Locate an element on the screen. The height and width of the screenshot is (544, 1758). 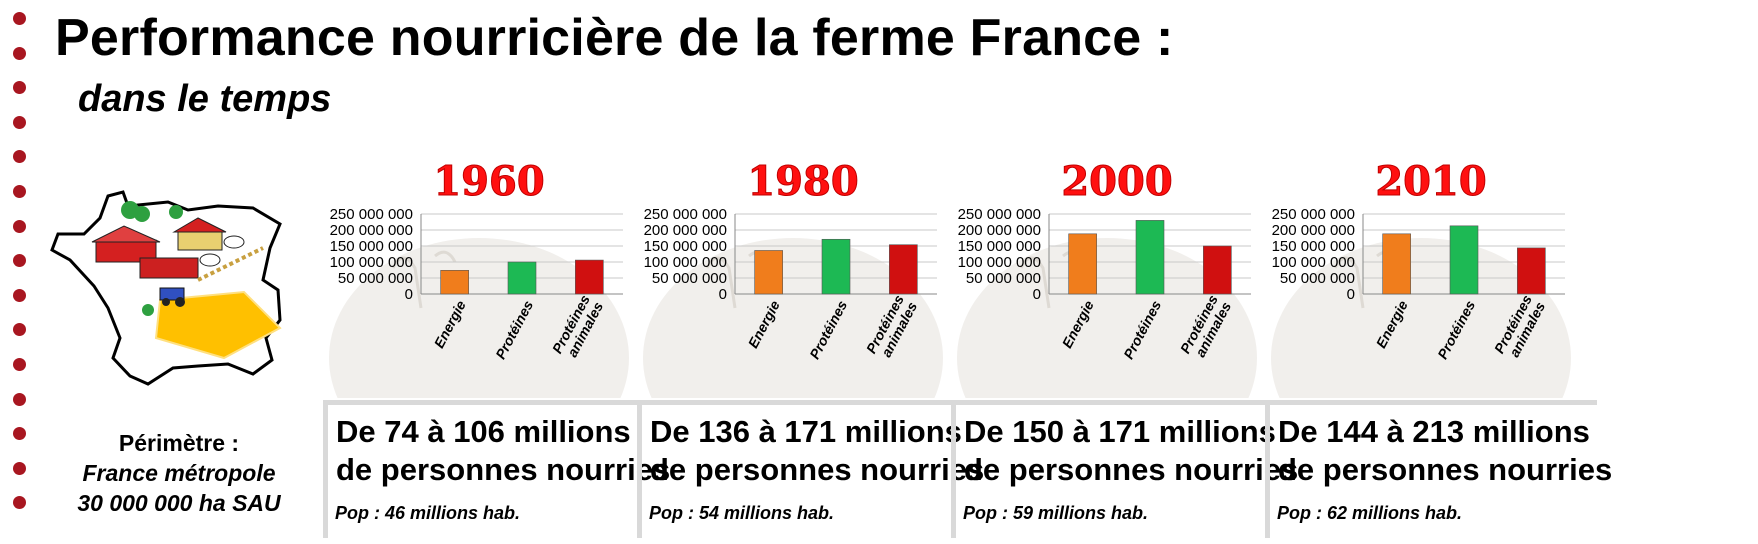
perimeter-label: Périmètre : is located at coordinates (179, 443).